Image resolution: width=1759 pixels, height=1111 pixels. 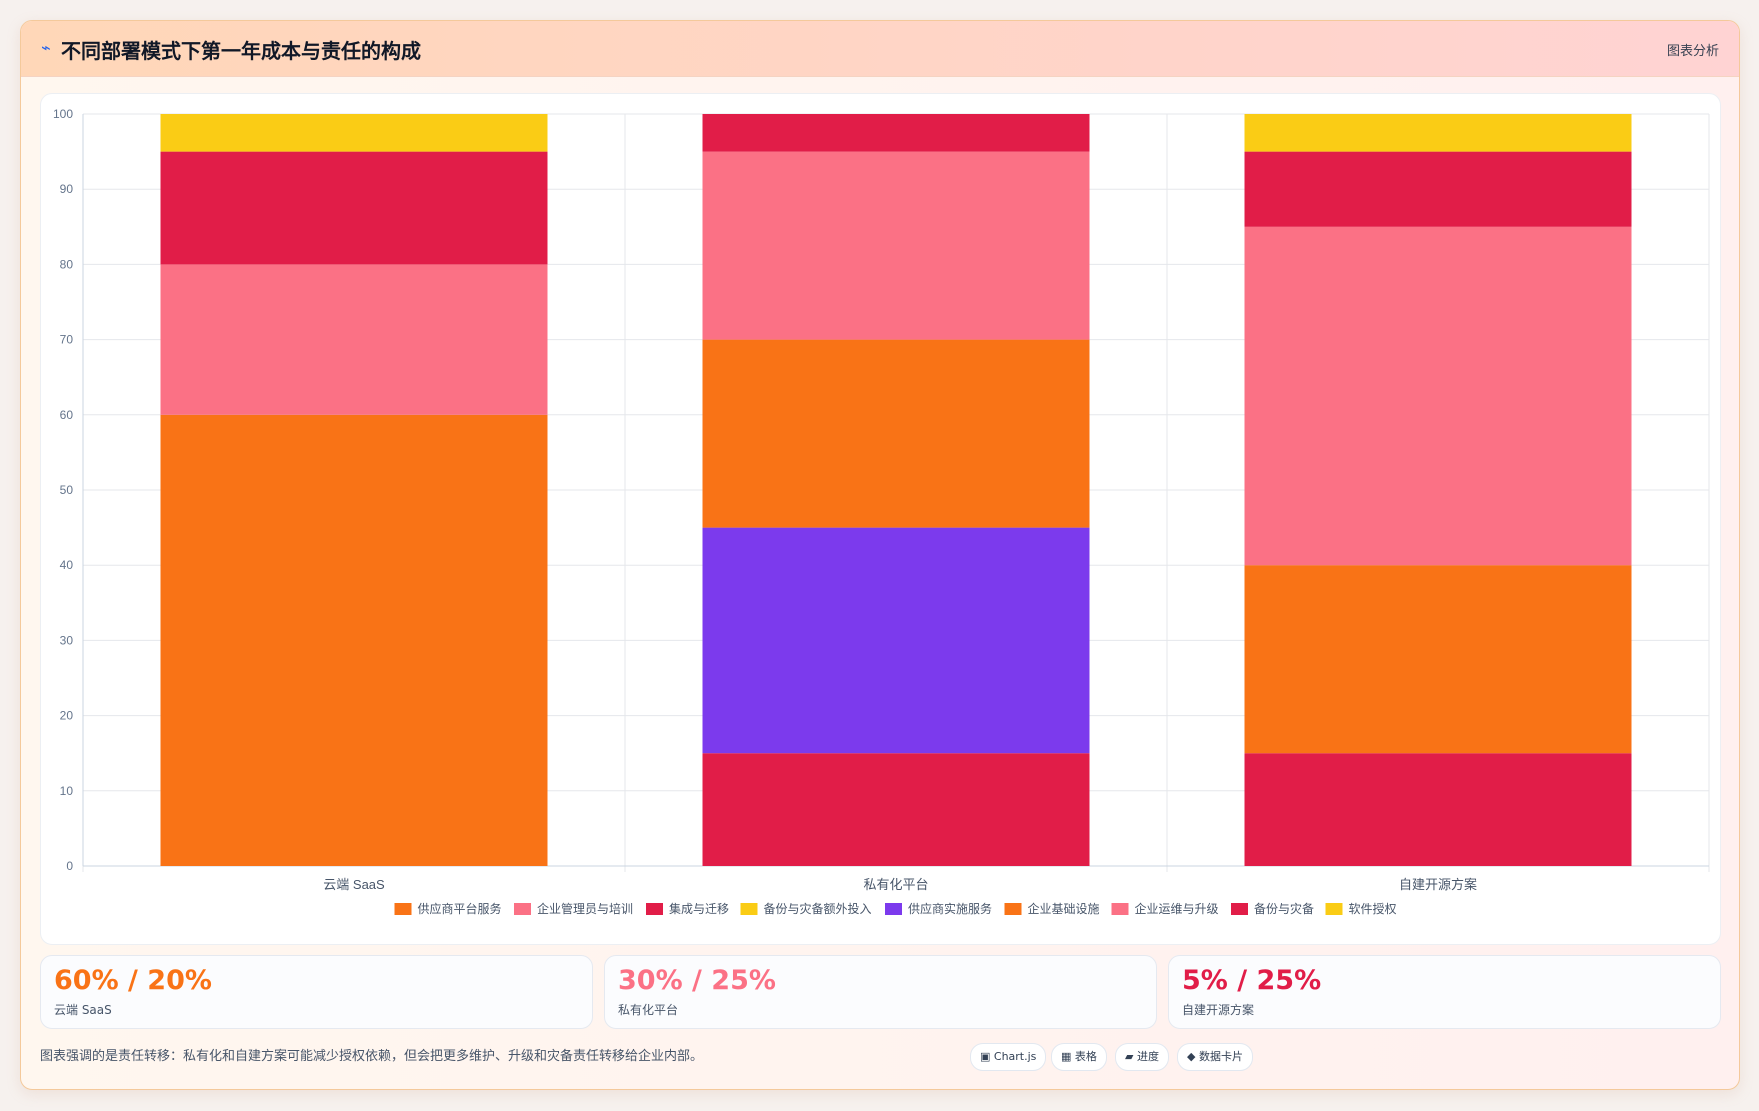 I want to click on legend-label: 集成与迁移, so click(x=699, y=908).